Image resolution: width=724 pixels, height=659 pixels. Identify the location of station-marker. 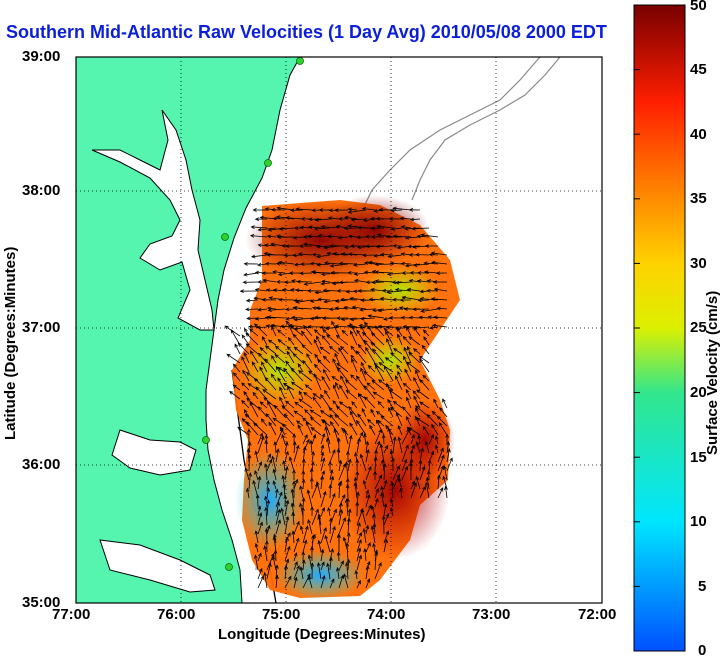
(206, 440).